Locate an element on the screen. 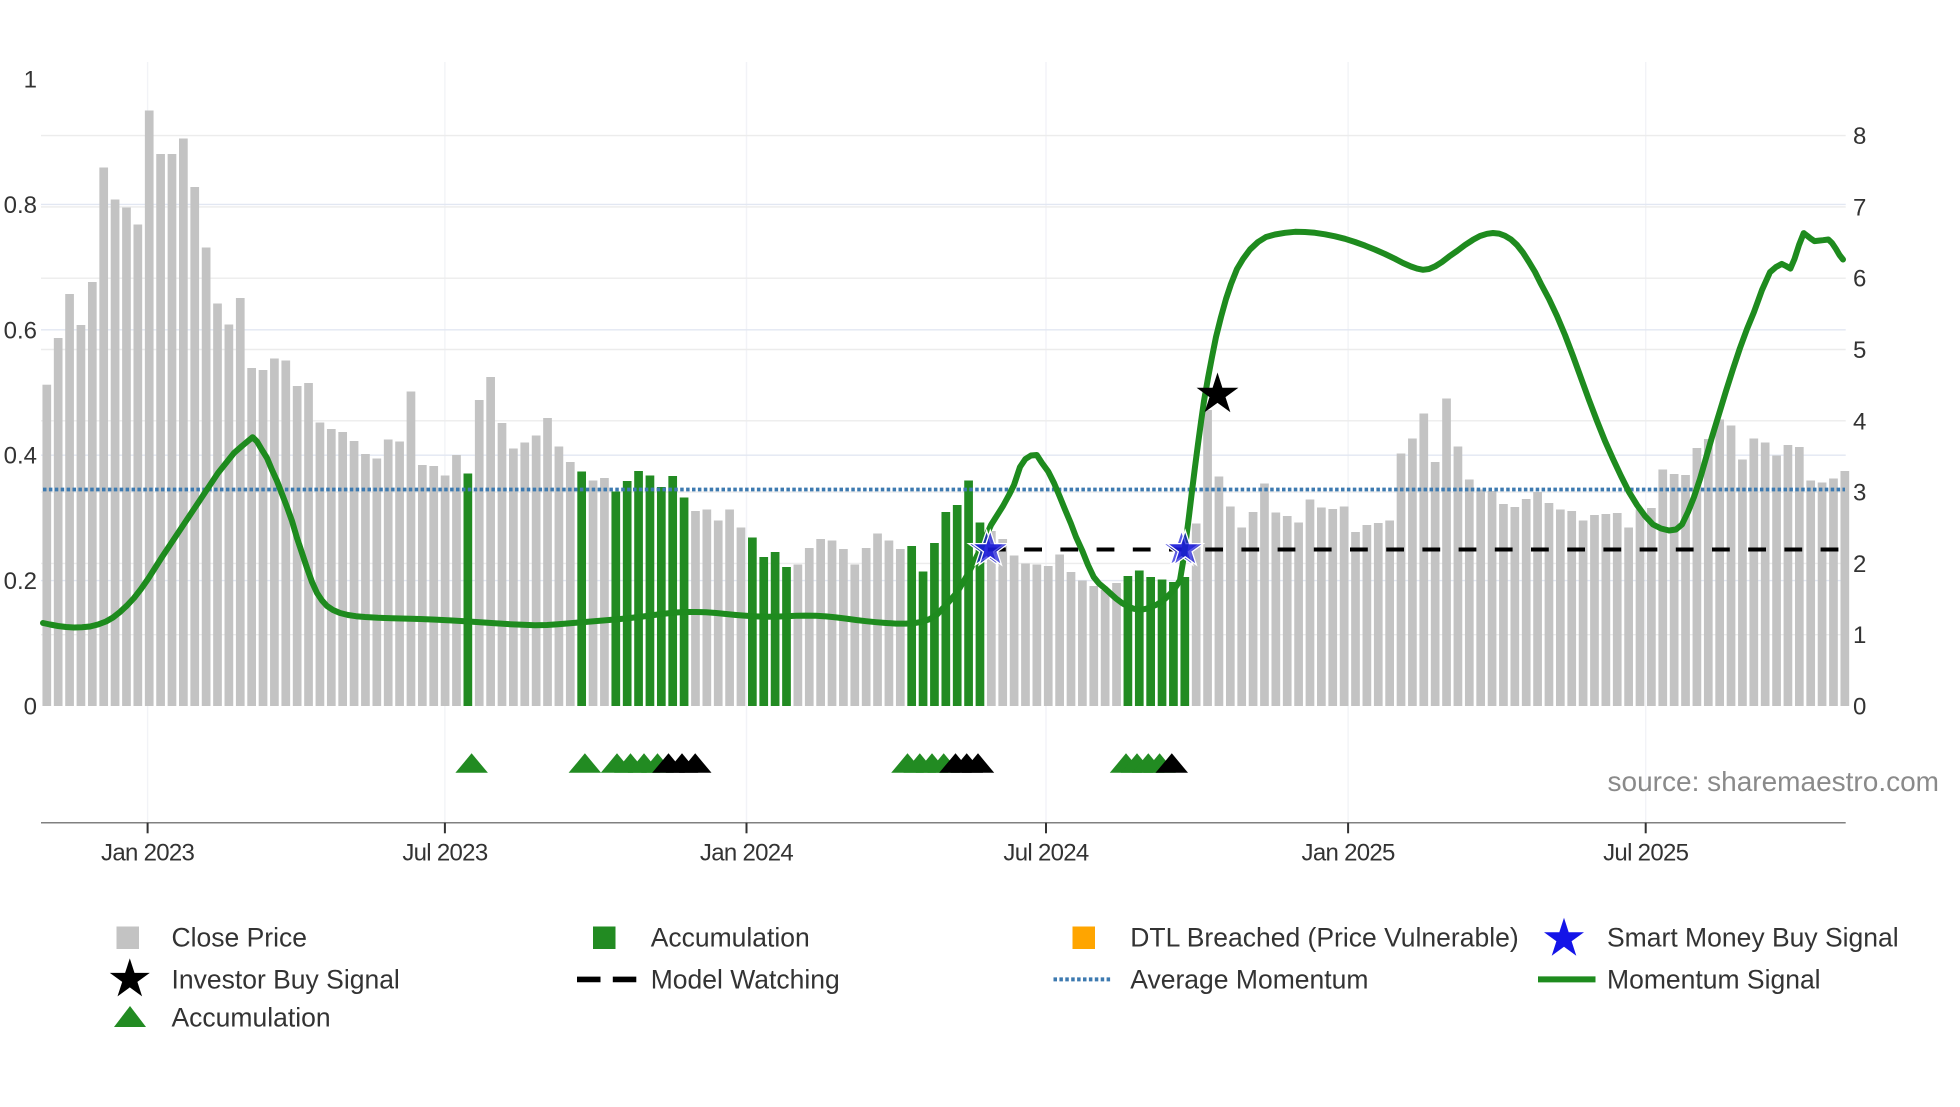  svg-text: 6 is located at coordinates (1859, 279).